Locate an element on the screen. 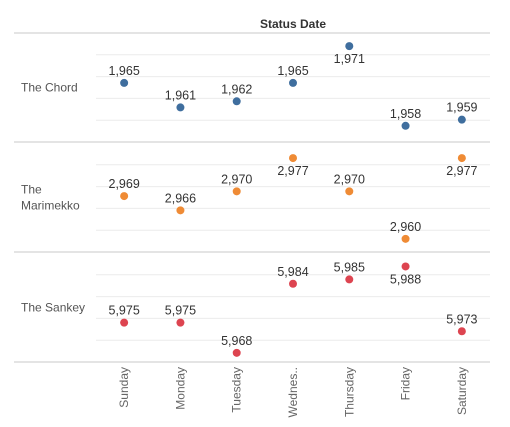  row-label: The Sankey is located at coordinates (53, 308).